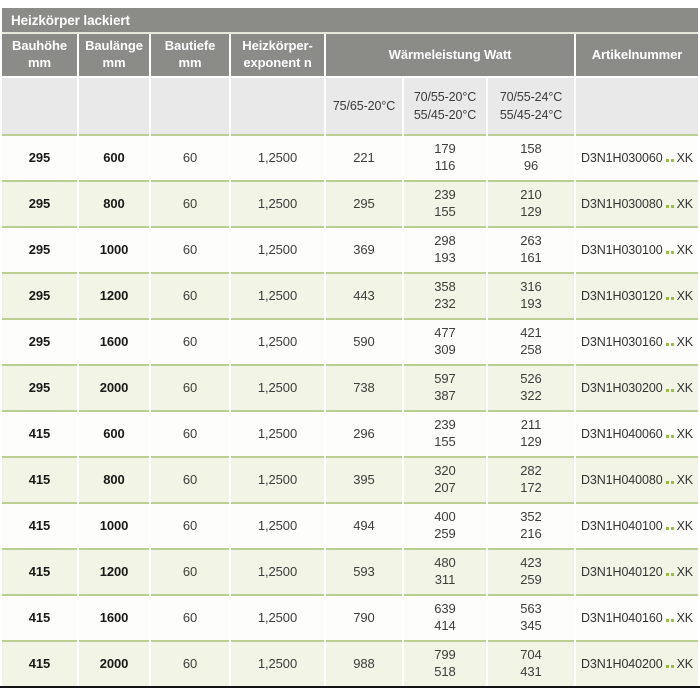  Describe the element at coordinates (531, 433) in the screenshot. I see `cell-watt-7055-24: 211 129` at that location.